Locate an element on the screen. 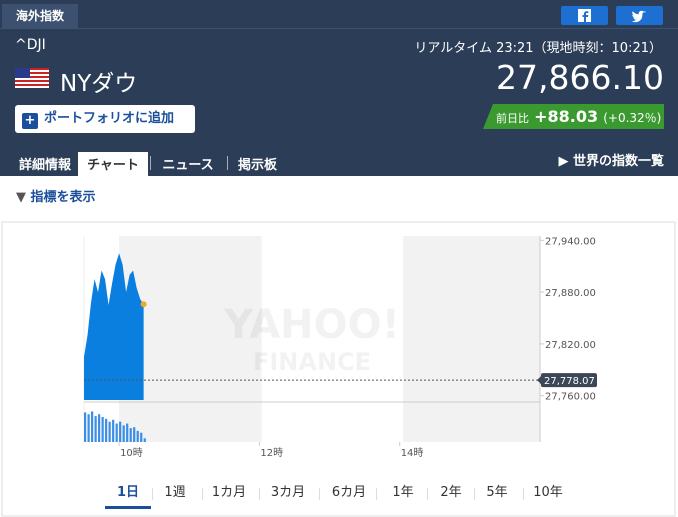 The height and width of the screenshot is (517, 678). change-badge is located at coordinates (573, 116).